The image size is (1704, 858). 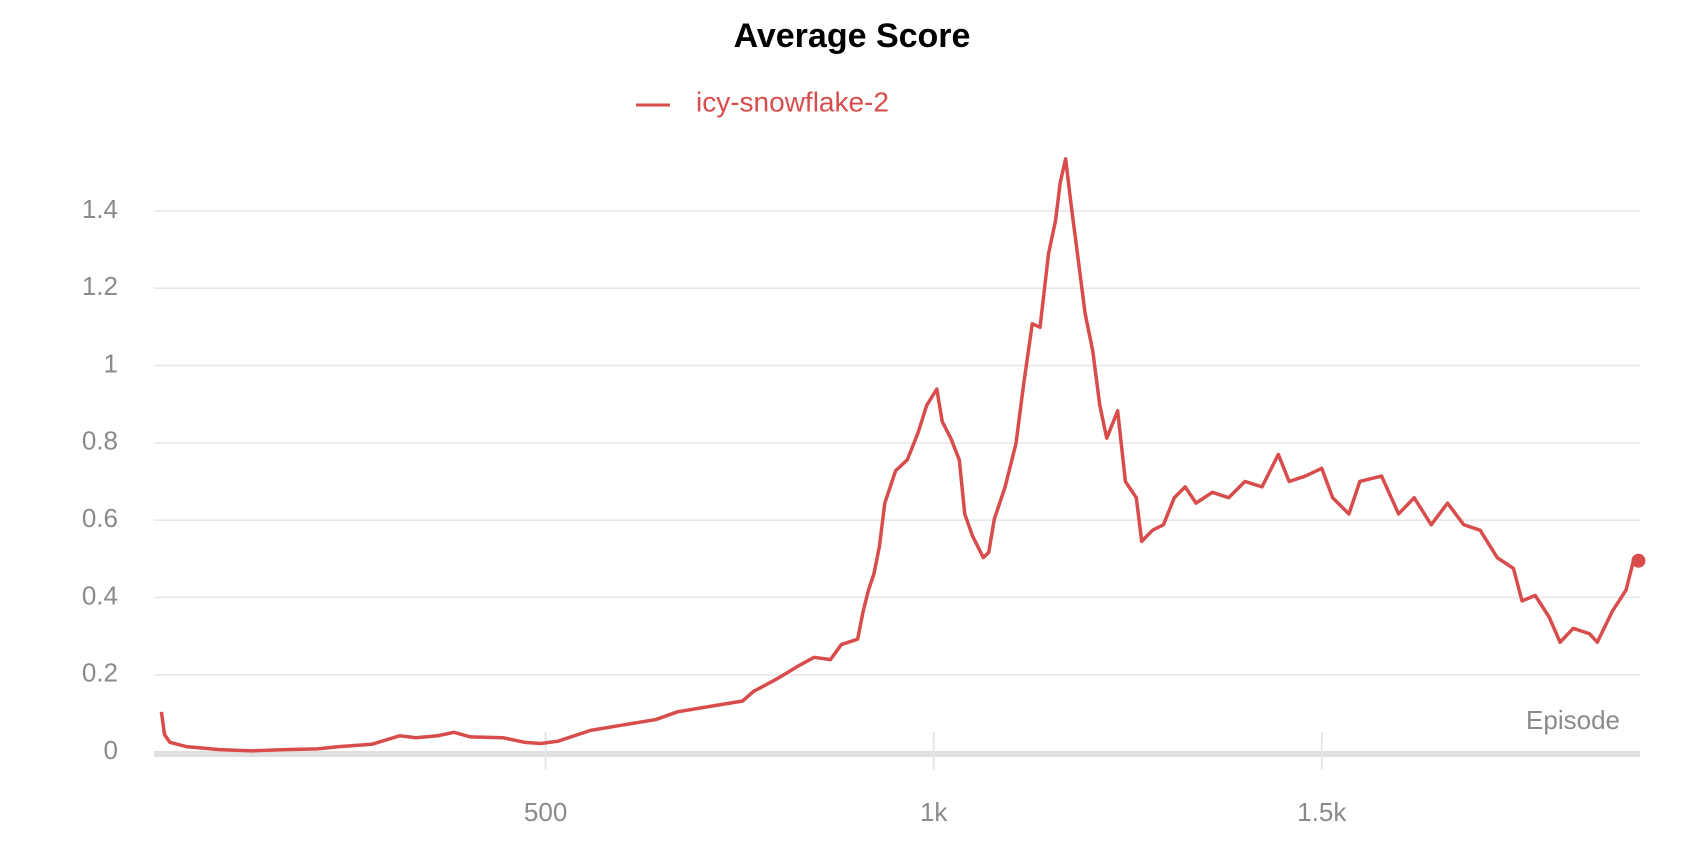 What do you see at coordinates (100, 441) in the screenshot?
I see `y-tick-label: 0.8` at bounding box center [100, 441].